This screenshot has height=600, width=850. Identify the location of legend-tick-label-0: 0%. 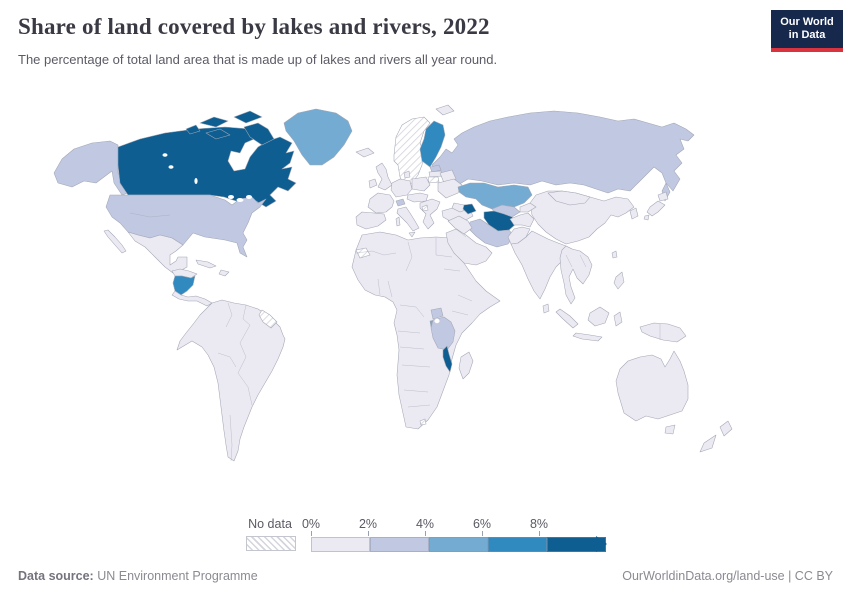
(311, 524).